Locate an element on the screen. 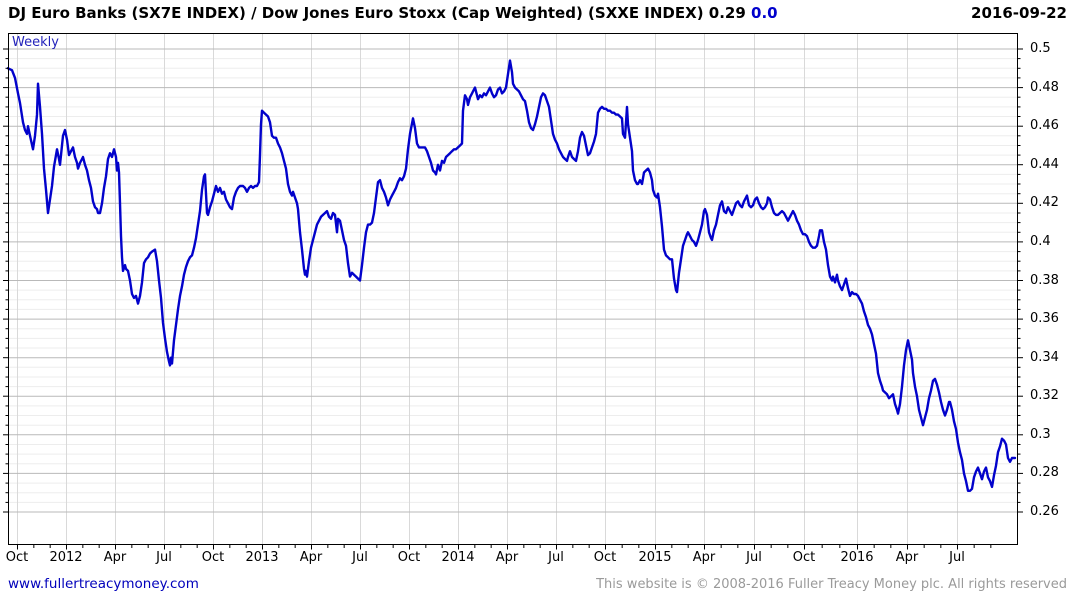  x-axis-label: 2013 is located at coordinates (262, 557).